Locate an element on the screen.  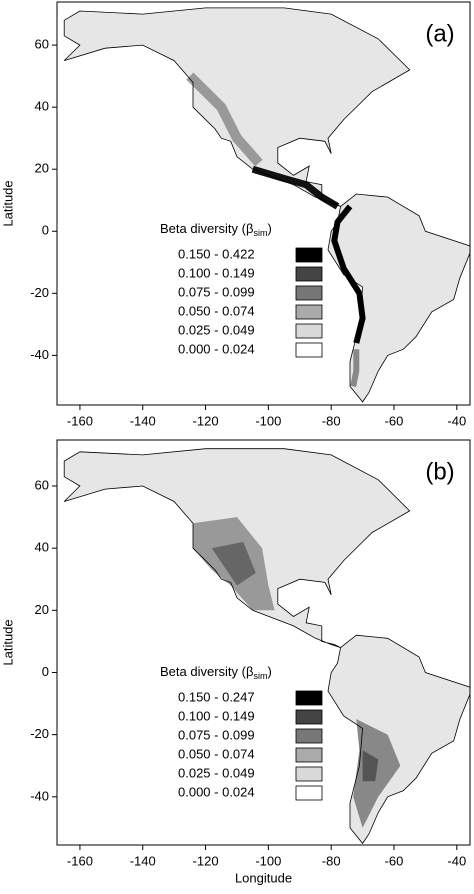
panel-label: (b) is located at coordinates (439, 471).